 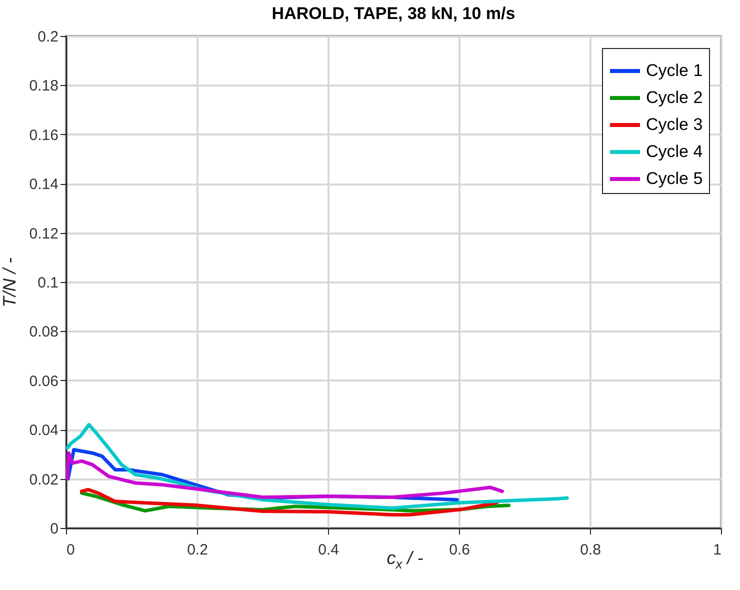 I want to click on legend-label: Cycle 2, so click(x=674, y=97).